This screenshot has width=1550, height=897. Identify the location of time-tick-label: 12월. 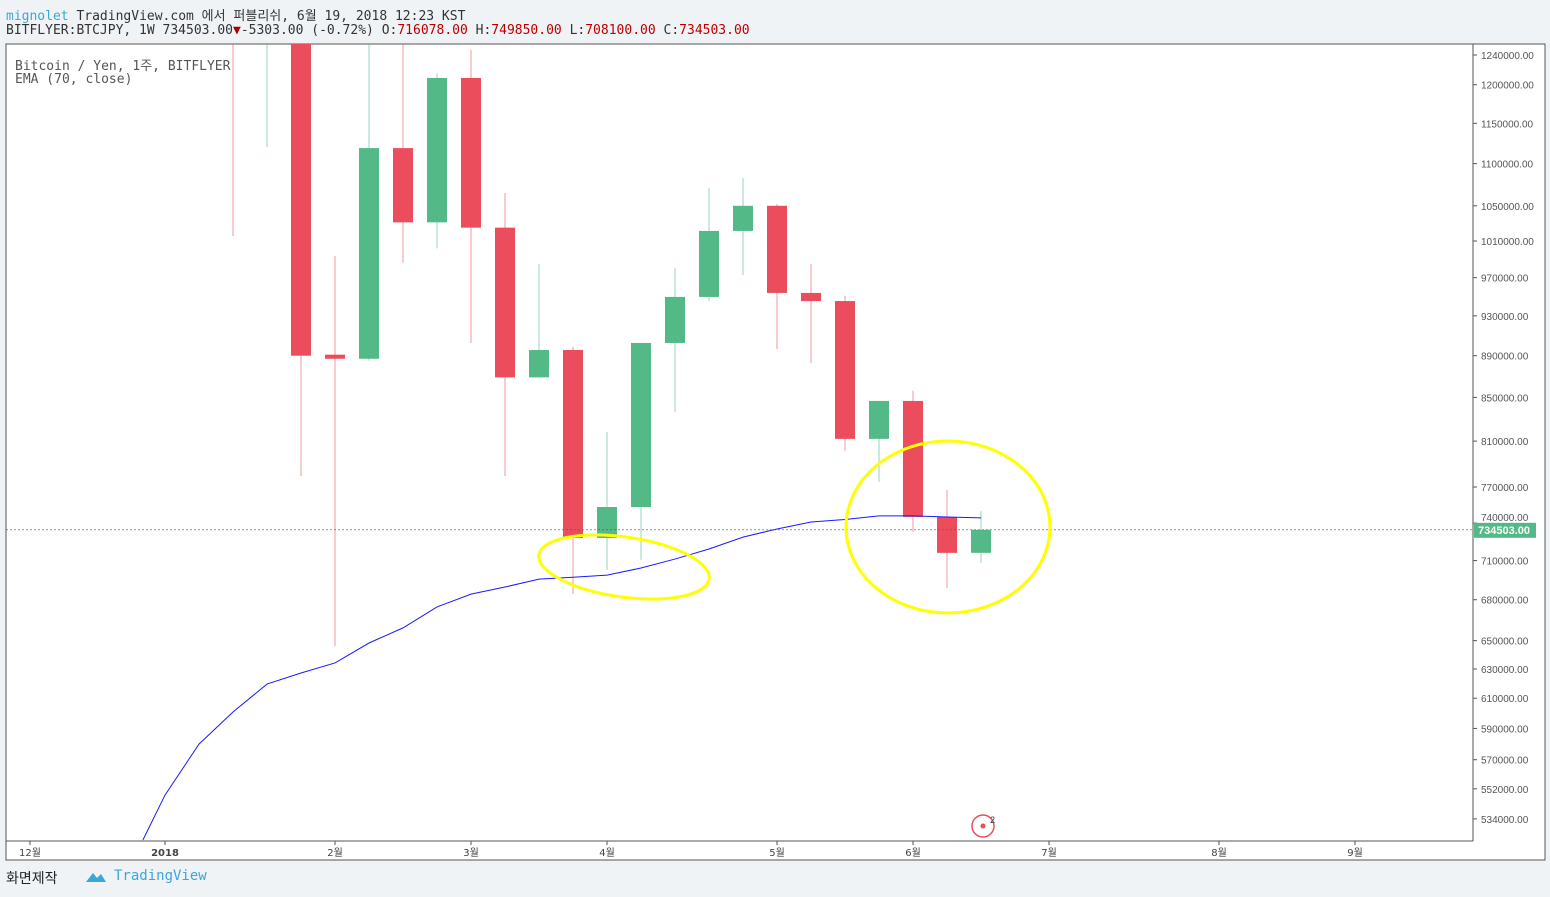
(30, 853).